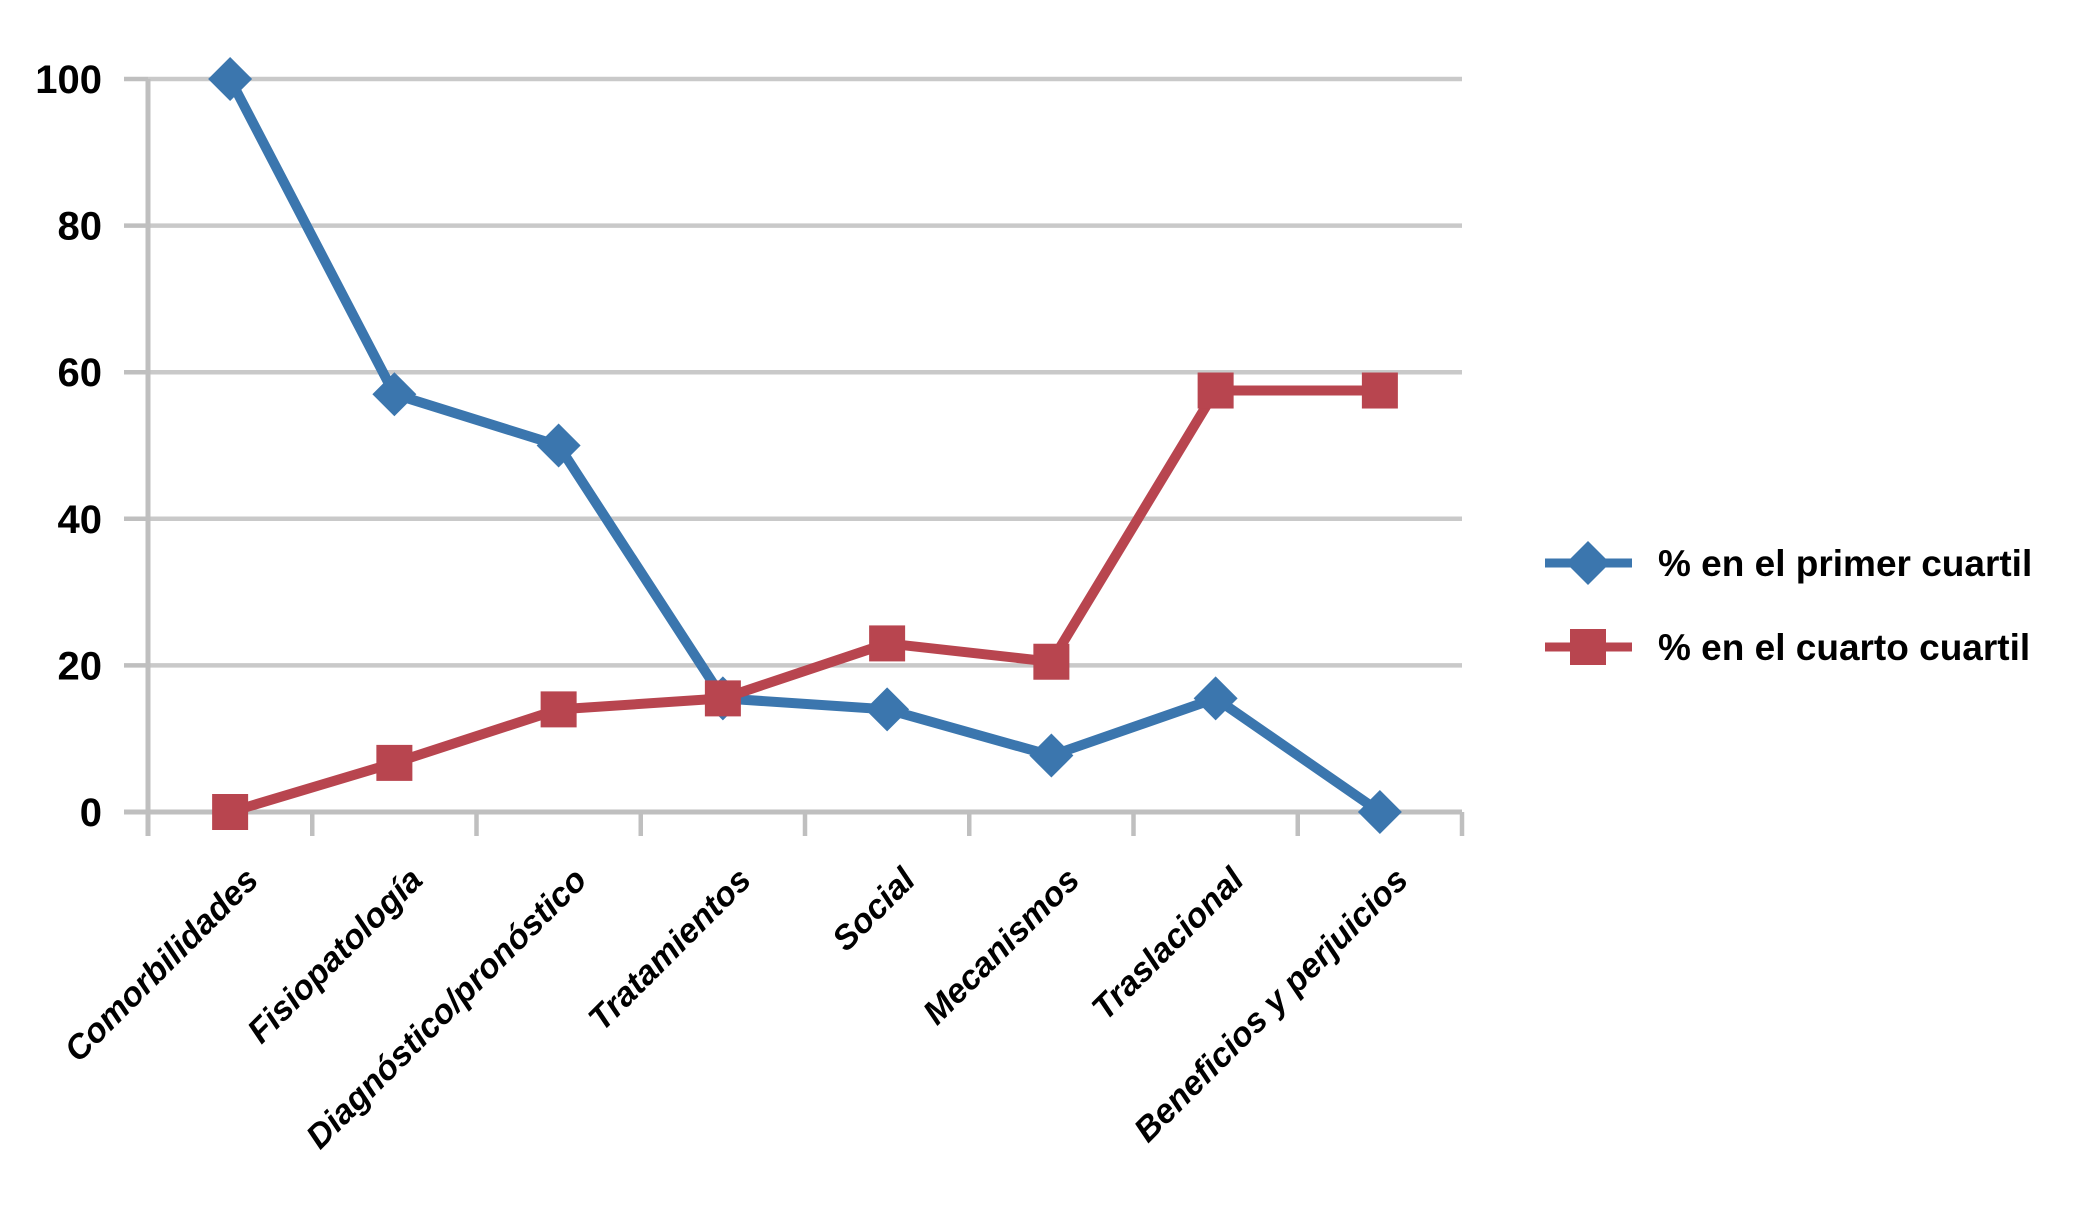  Describe the element at coordinates (91, 813) in the screenshot. I see `y-tick-label-0: 0` at that location.